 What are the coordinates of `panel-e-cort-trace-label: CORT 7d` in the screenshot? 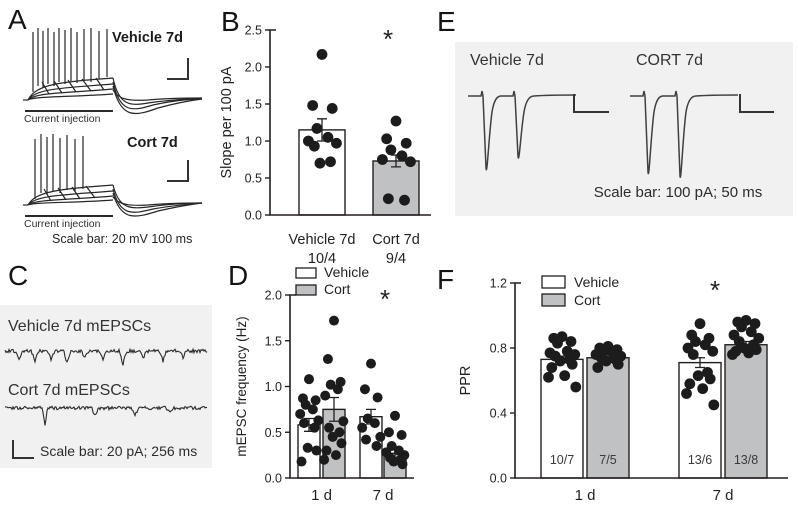 It's located at (669, 60).